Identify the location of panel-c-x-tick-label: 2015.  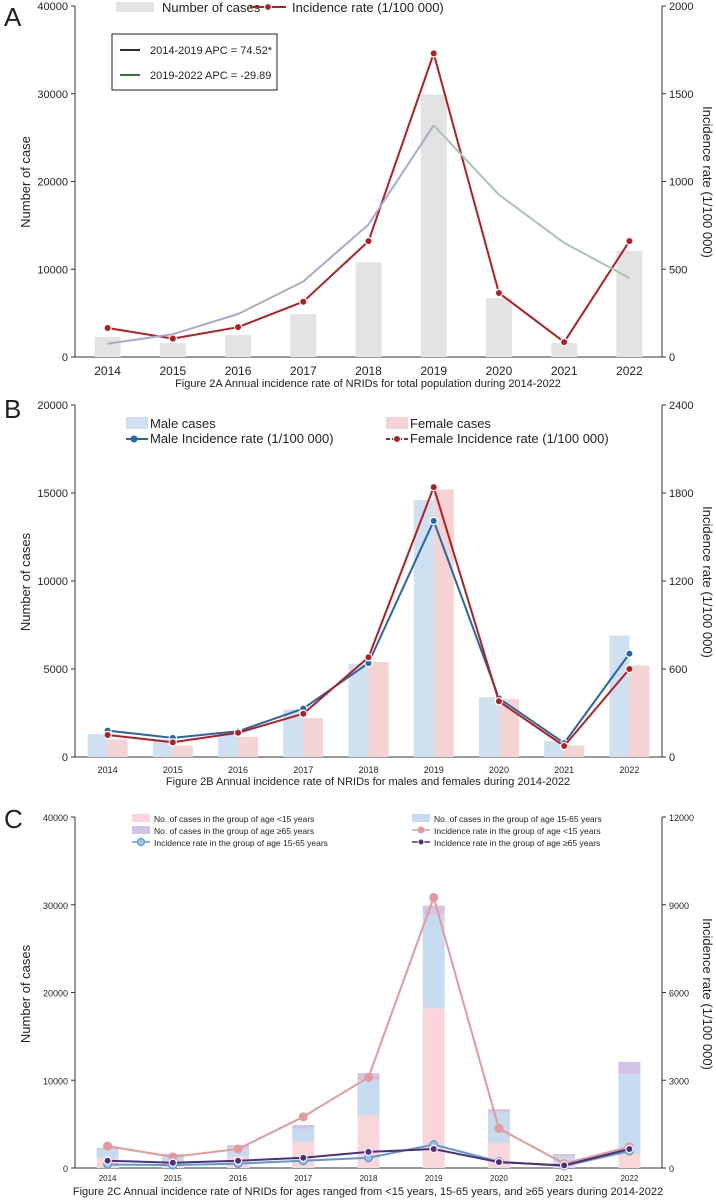
(173, 1178).